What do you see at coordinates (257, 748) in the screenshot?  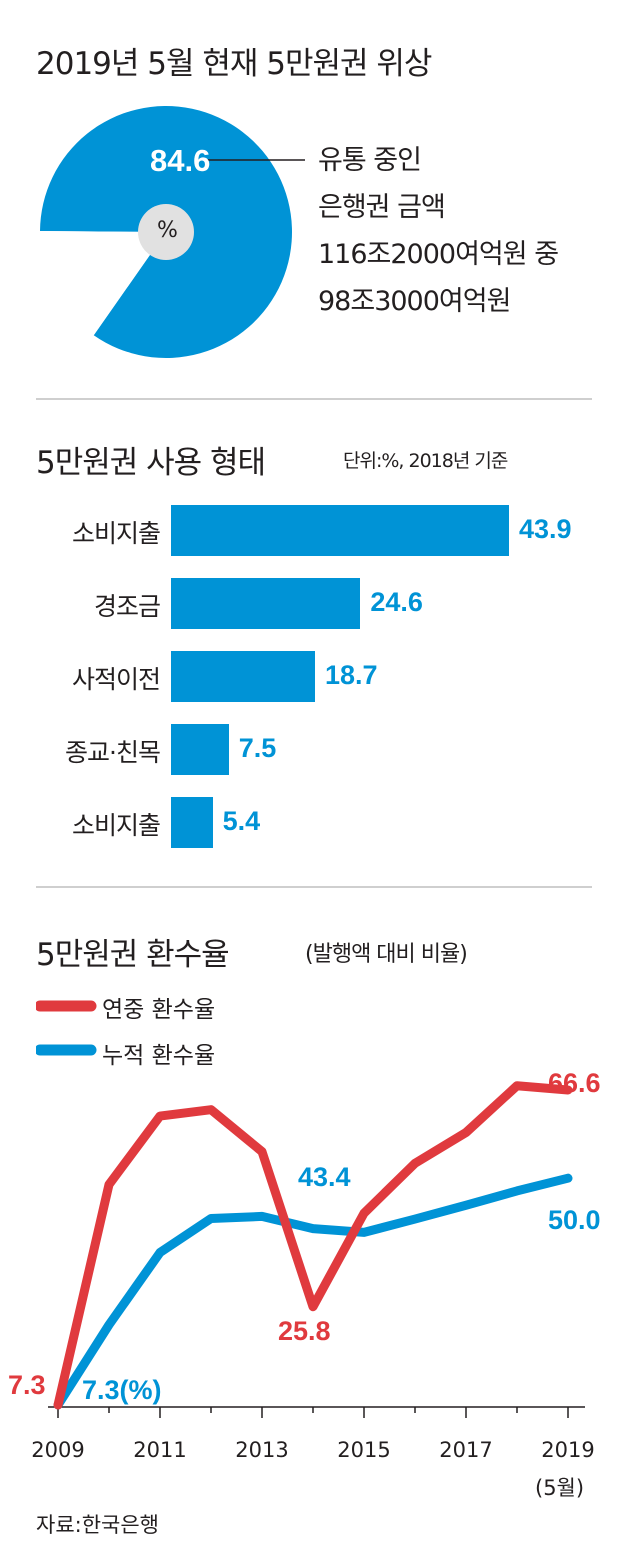 I see `bar-value-label: 7.5` at bounding box center [257, 748].